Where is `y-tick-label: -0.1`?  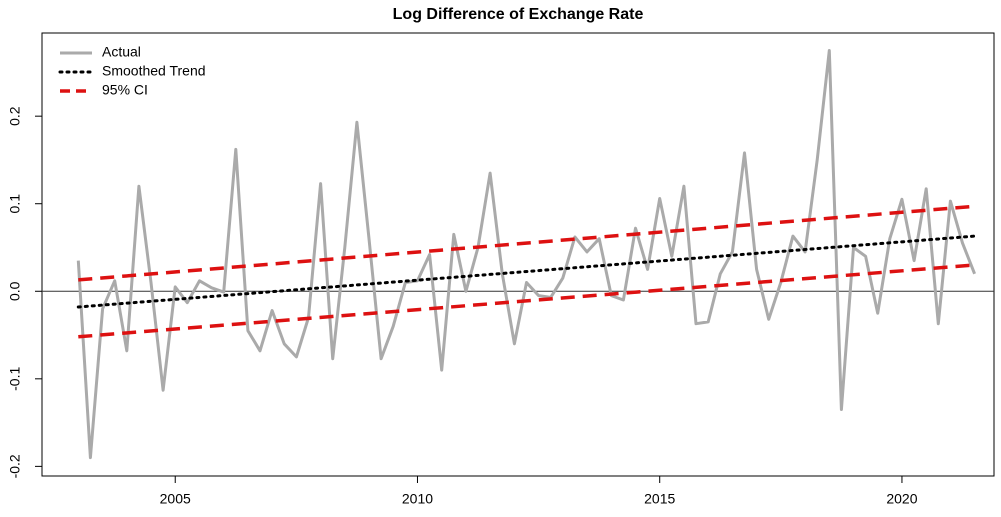
y-tick-label: -0.1 is located at coordinates (15, 379).